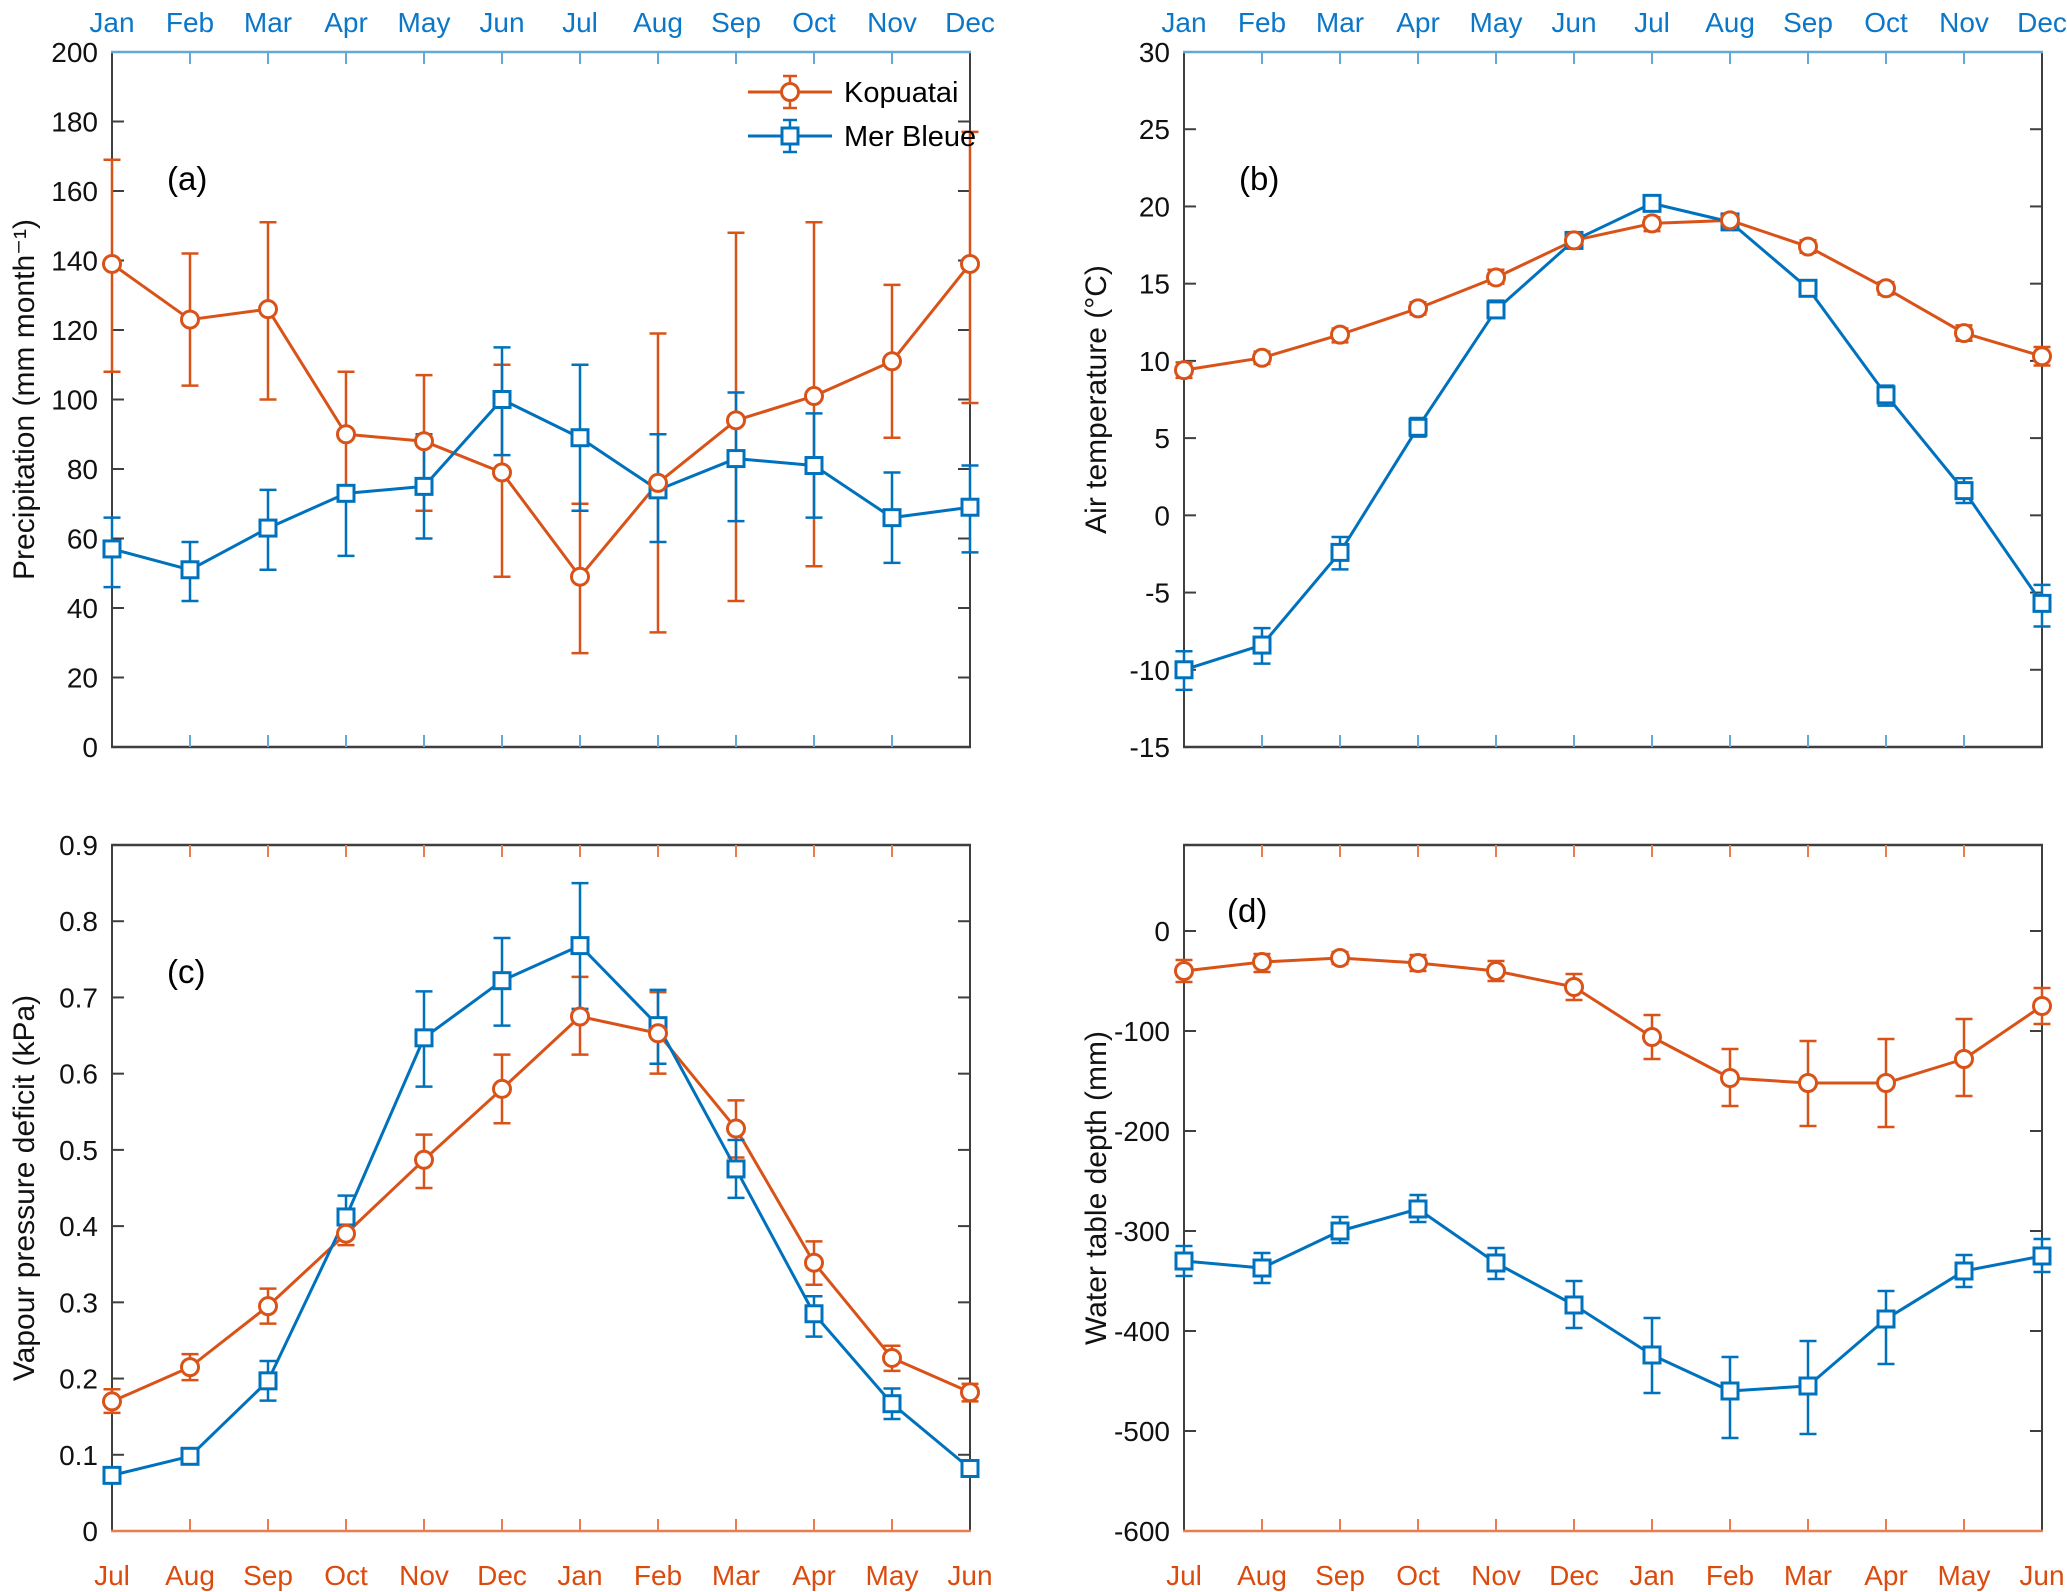  What do you see at coordinates (1154, 206) in the screenshot?
I see `y-tick-label: 20` at bounding box center [1154, 206].